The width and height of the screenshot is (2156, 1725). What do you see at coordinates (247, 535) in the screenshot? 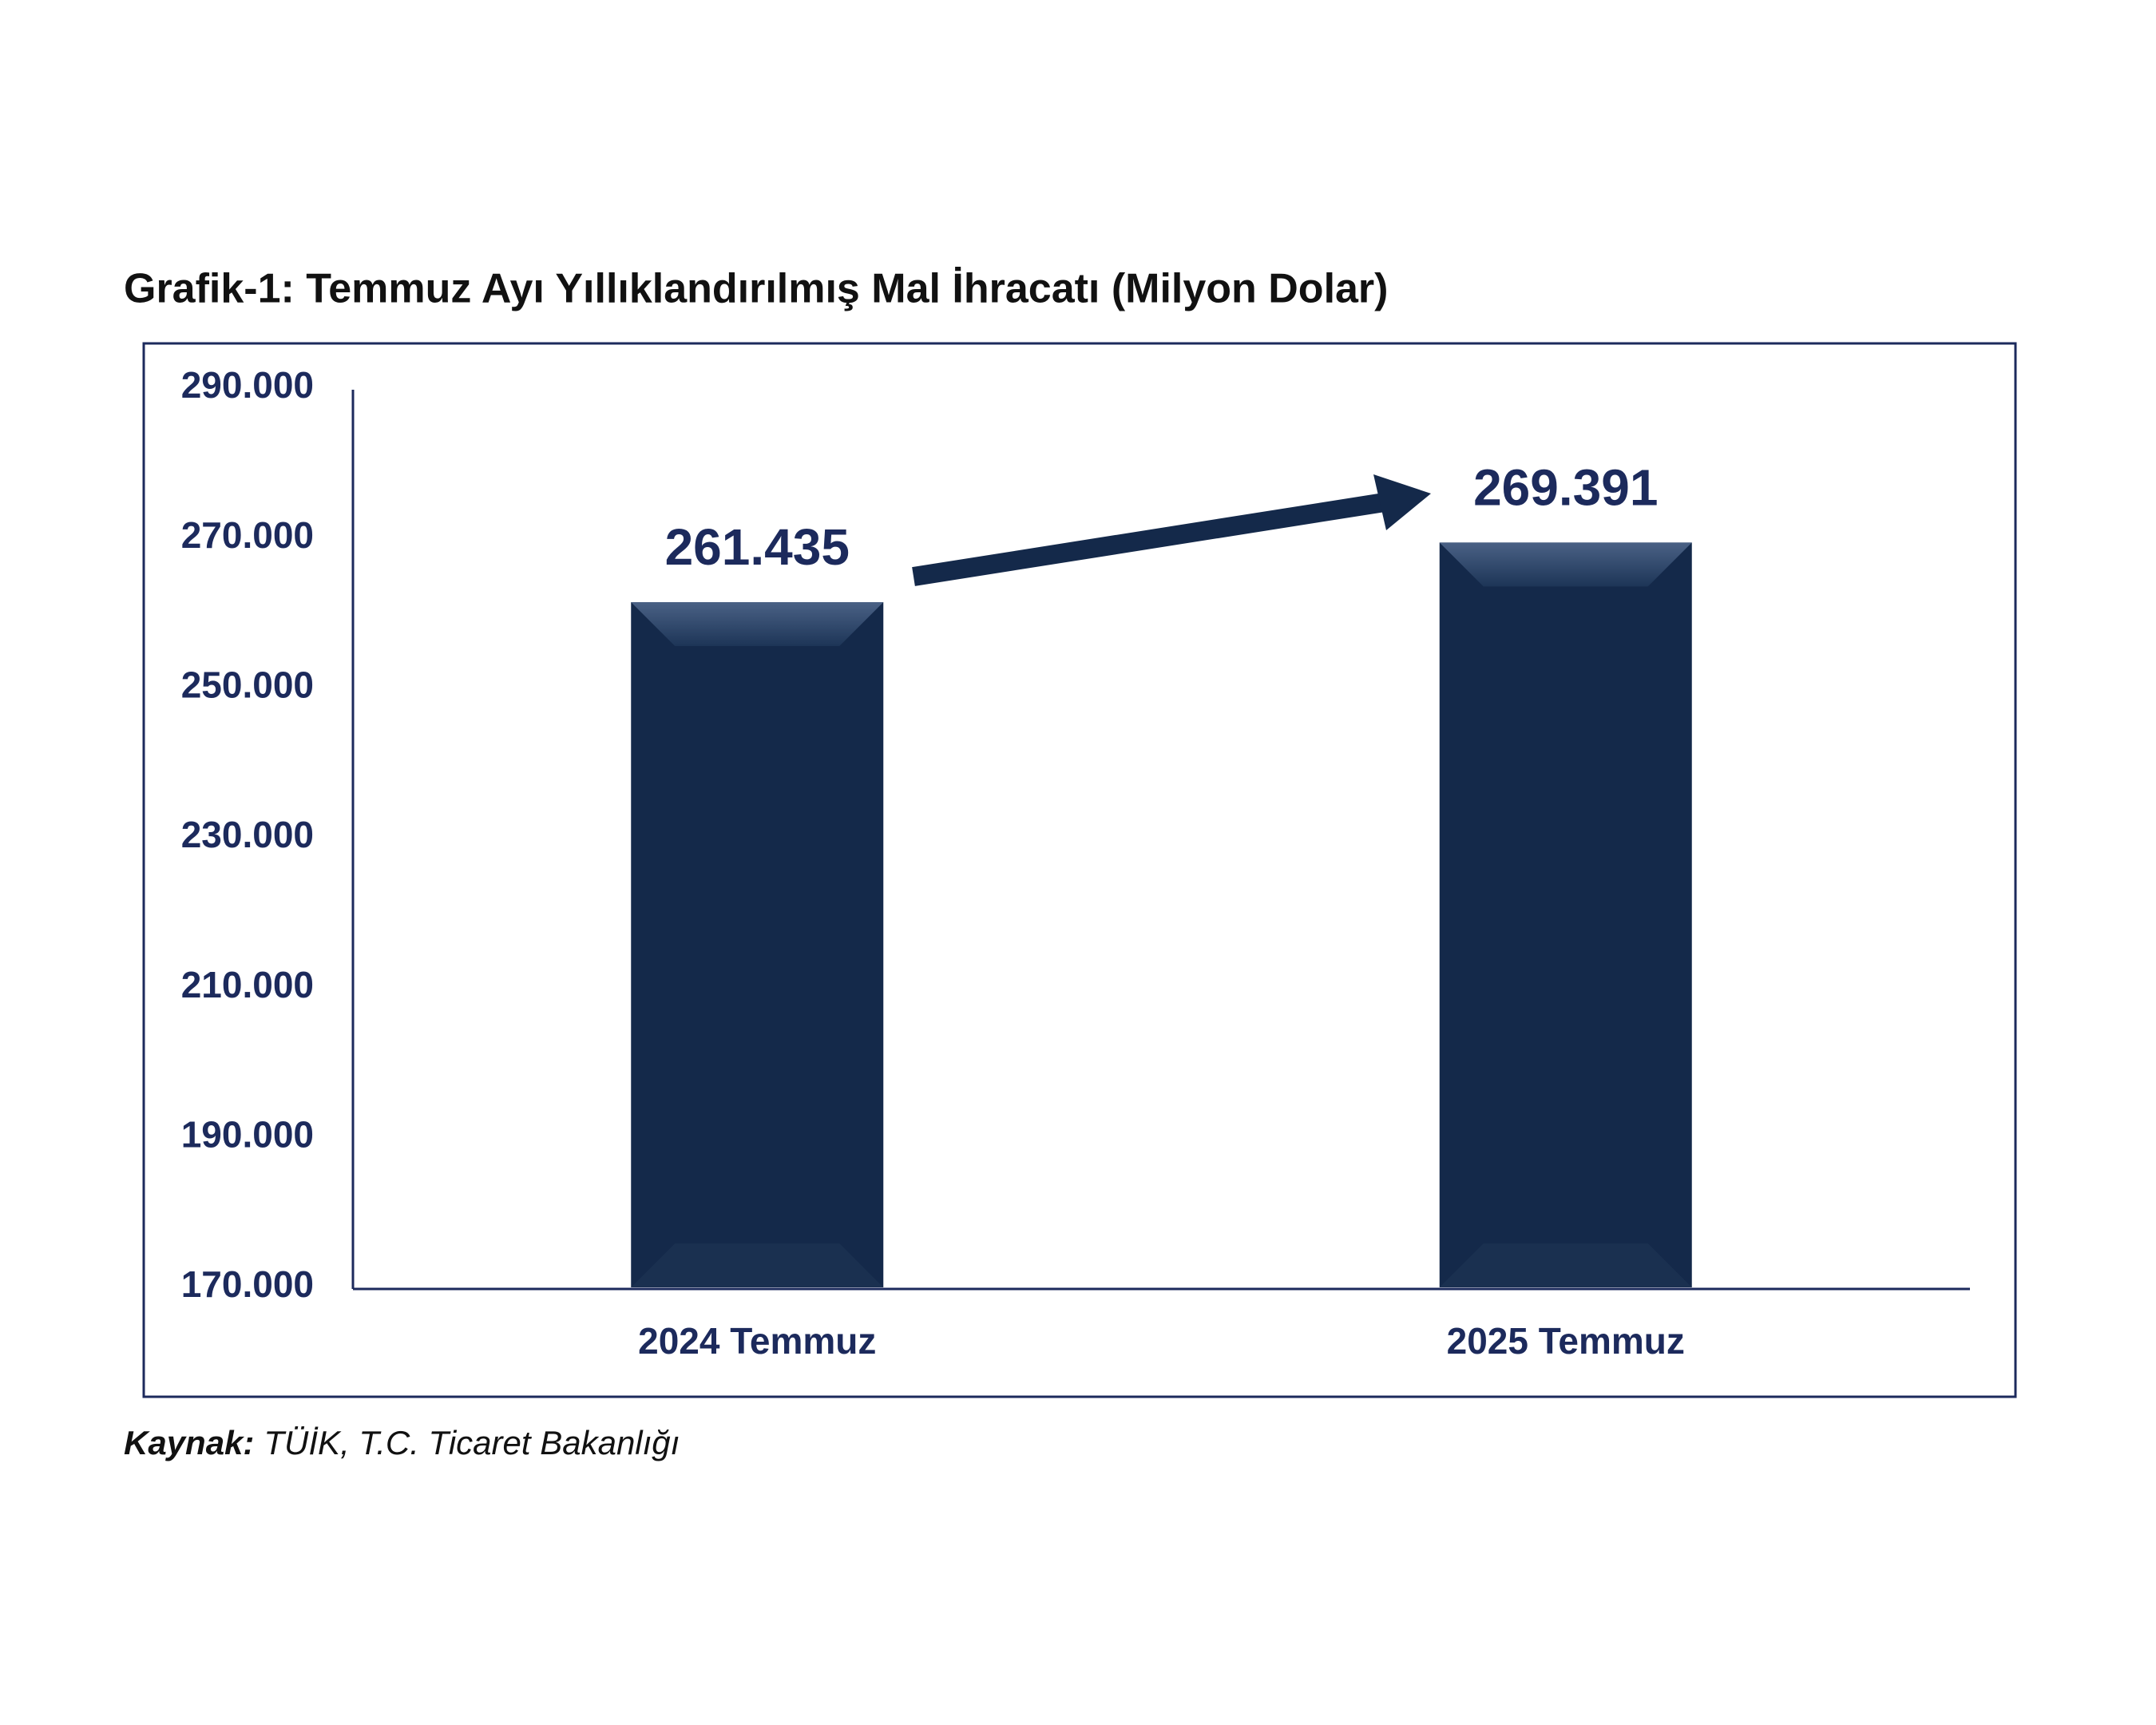
I see `y-tick-label: 270.000` at bounding box center [247, 535].